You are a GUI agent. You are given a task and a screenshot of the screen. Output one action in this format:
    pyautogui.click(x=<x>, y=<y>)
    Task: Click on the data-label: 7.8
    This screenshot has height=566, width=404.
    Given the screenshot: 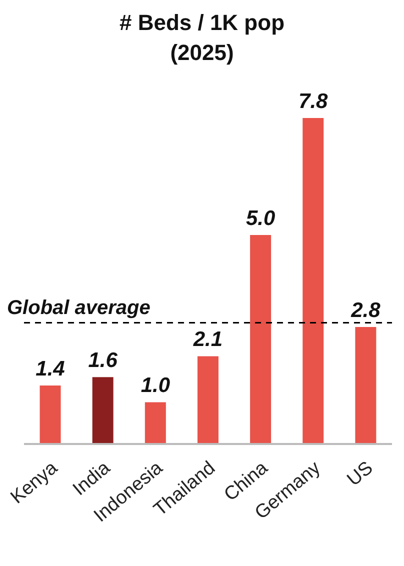 What is the action you would take?
    pyautogui.click(x=313, y=101)
    